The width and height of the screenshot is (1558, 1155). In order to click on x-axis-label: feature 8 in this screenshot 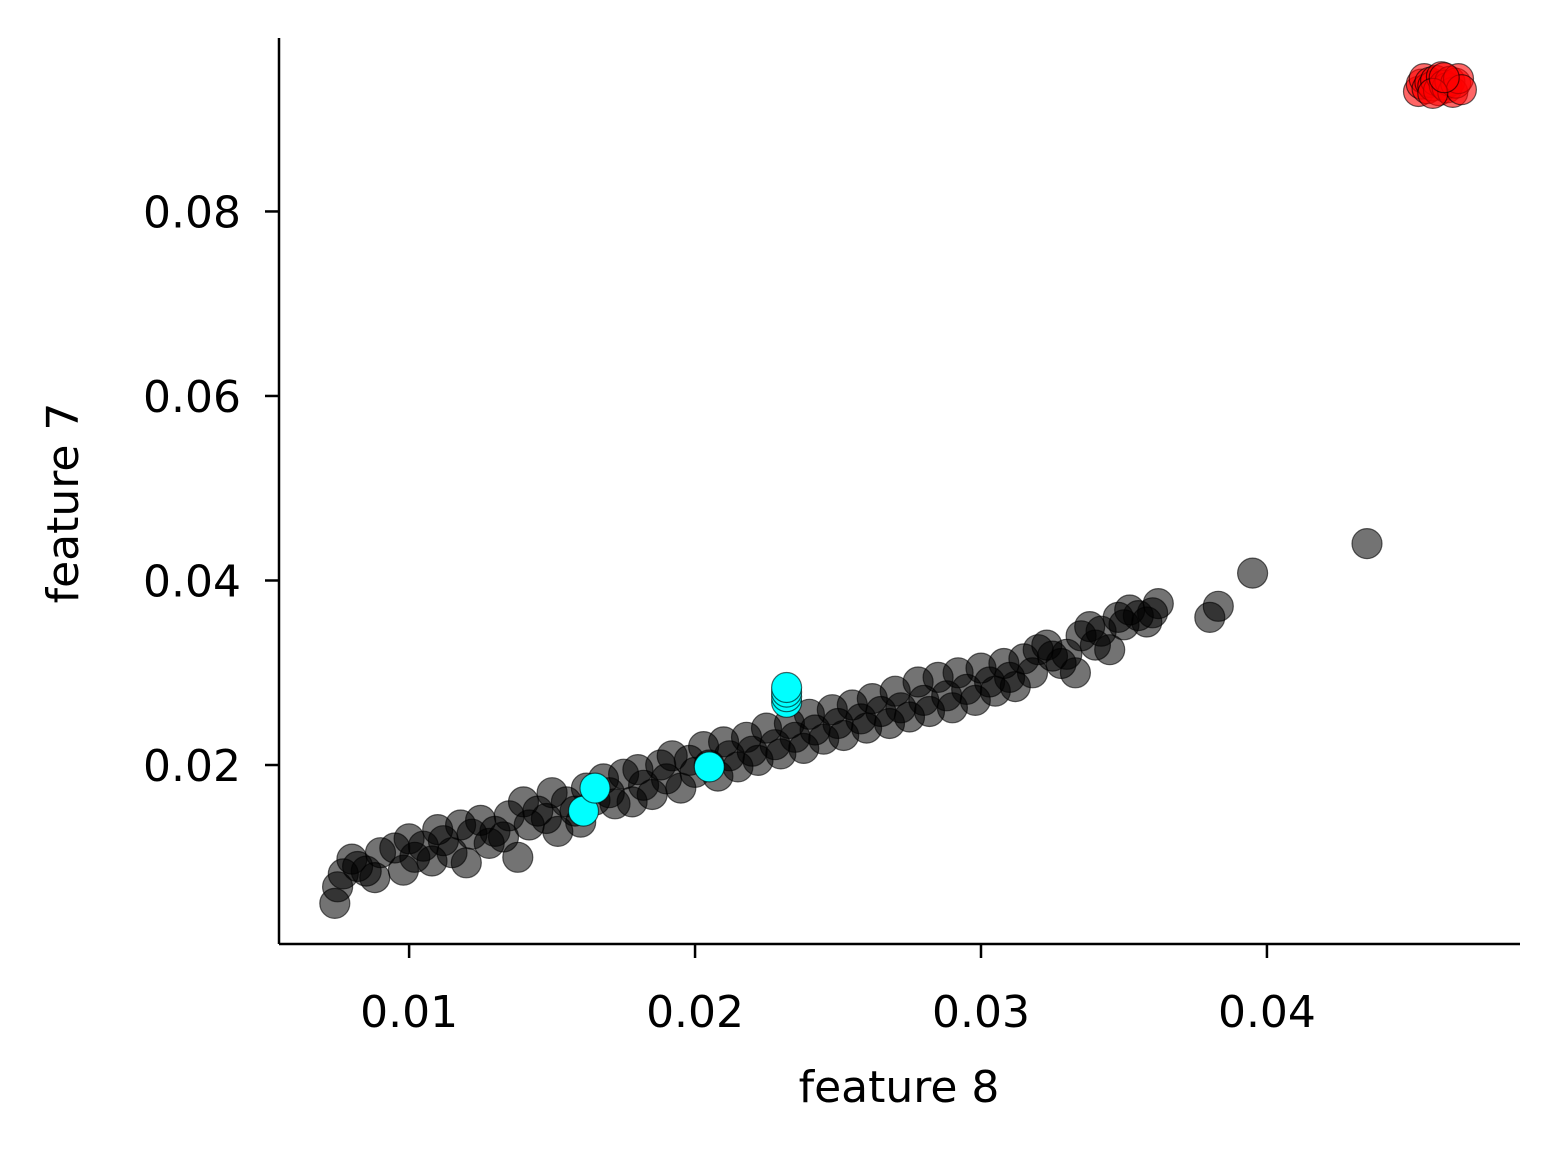, I will do `click(899, 1087)`.